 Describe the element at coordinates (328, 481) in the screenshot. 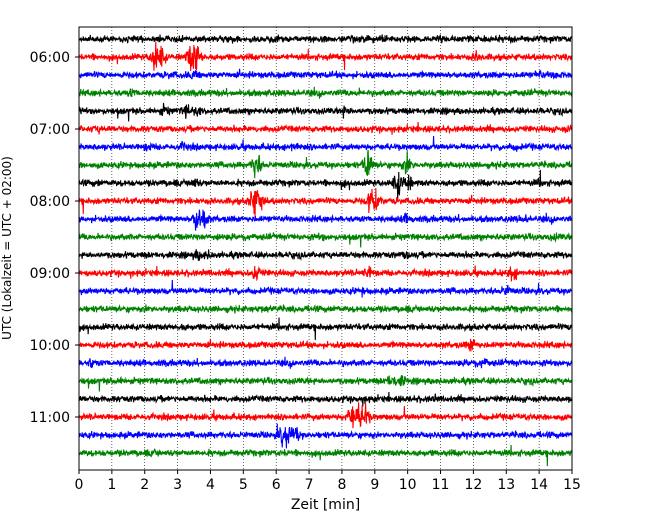

I see `x-axis-ticks: 0 1 2 3 4 5 6 7 8 9 10 11 12 13 14 15` at that location.